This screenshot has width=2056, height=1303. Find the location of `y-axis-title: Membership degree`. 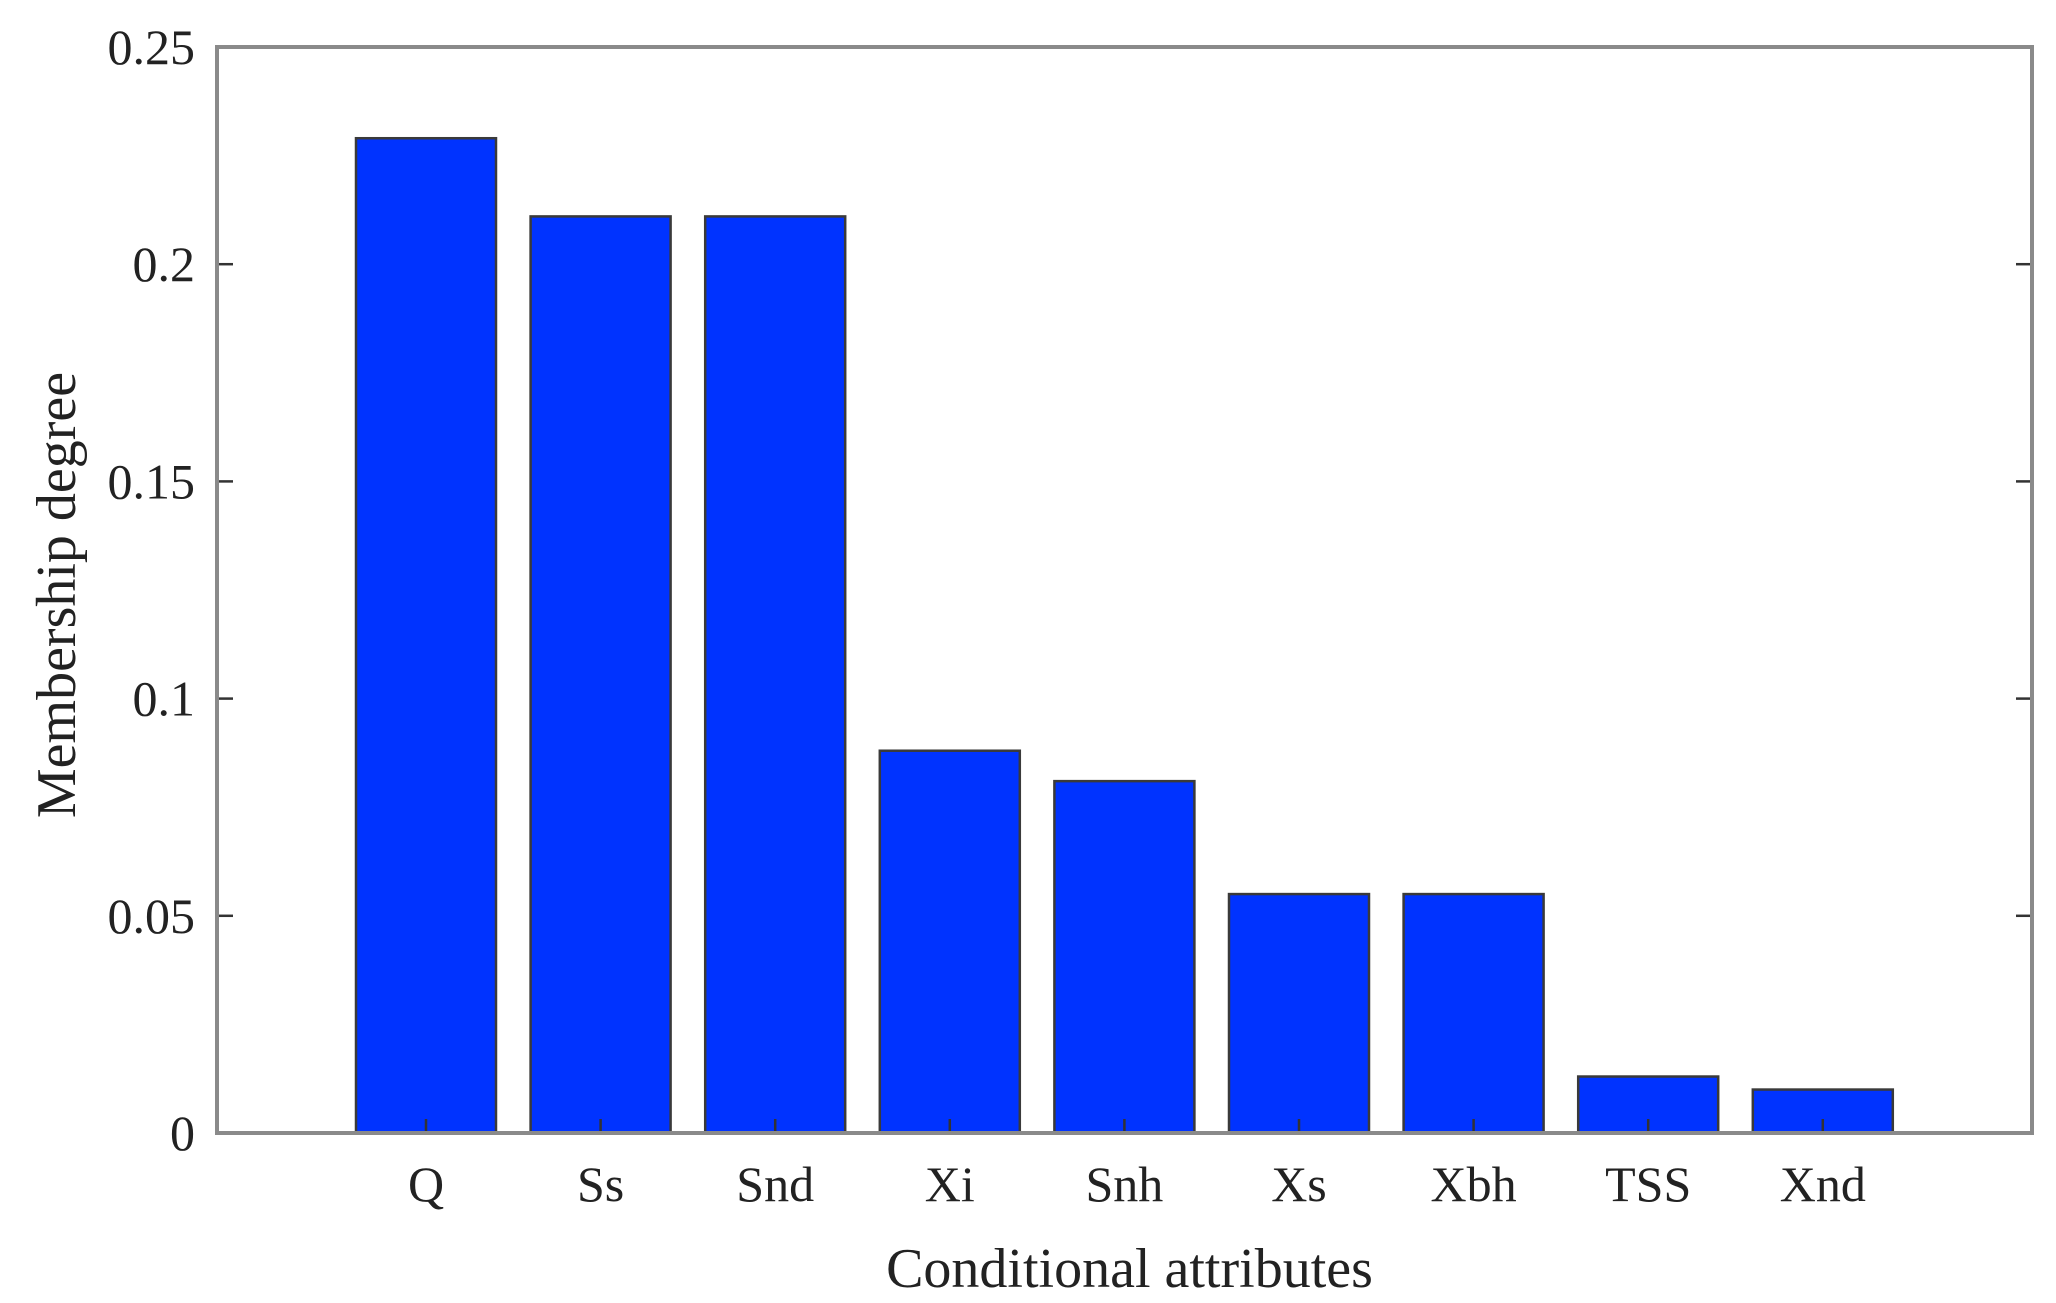

y-axis-title: Membership degree is located at coordinates (57, 595).